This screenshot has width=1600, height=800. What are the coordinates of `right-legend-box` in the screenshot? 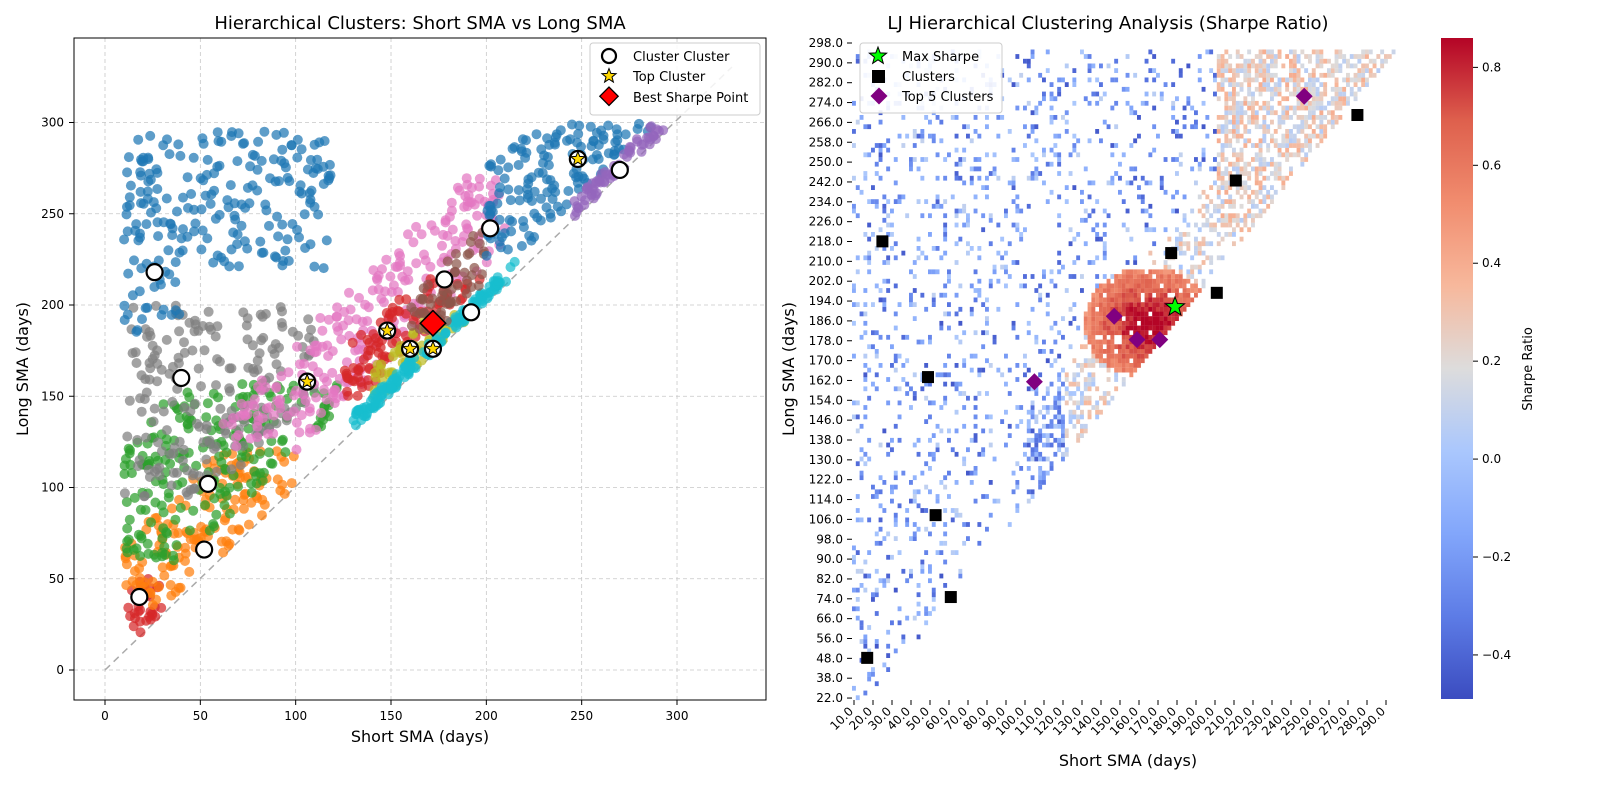 It's located at (931, 78).